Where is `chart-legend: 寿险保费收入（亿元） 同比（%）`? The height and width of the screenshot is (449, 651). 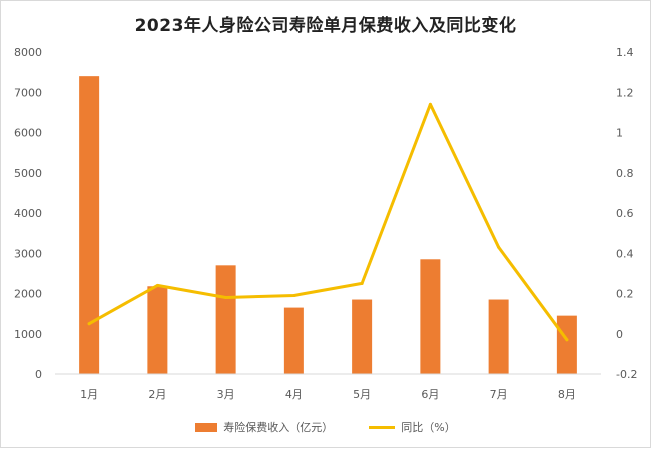
chart-legend: 寿险保费收入（亿元） 同比（%） is located at coordinates (325, 427).